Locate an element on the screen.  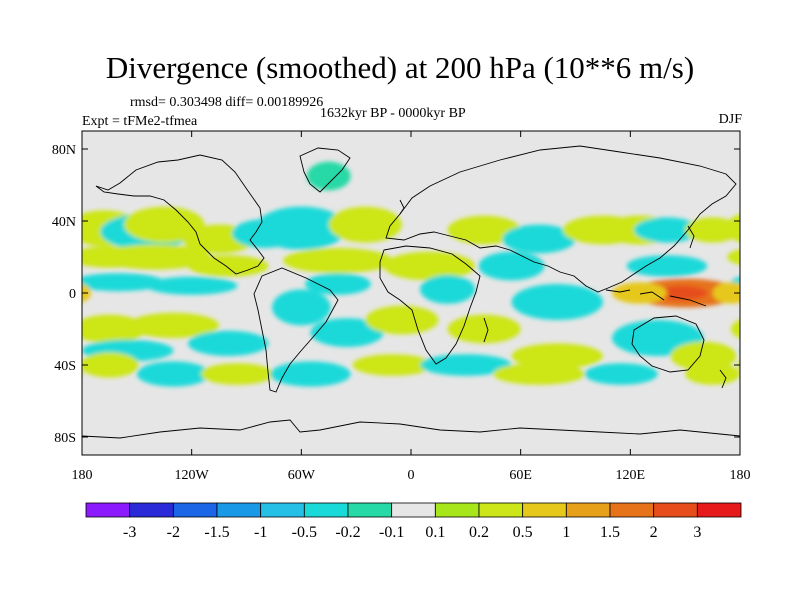
coastline-maritime-islands is located at coordinates (656, 298).